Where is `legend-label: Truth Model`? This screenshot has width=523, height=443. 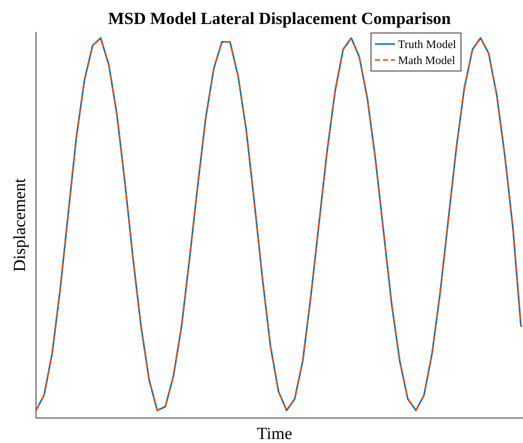 legend-label: Truth Model is located at coordinates (427, 45).